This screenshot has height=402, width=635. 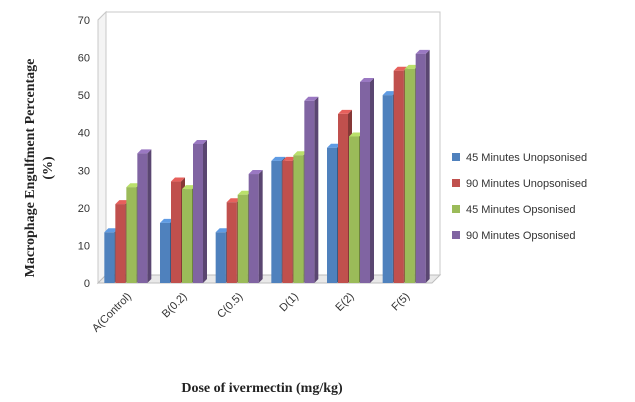 I want to click on x-tick-labels: A(Control) B(0.2) C(0.5) D(1) E(2) F(5), so click(x=251, y=313).